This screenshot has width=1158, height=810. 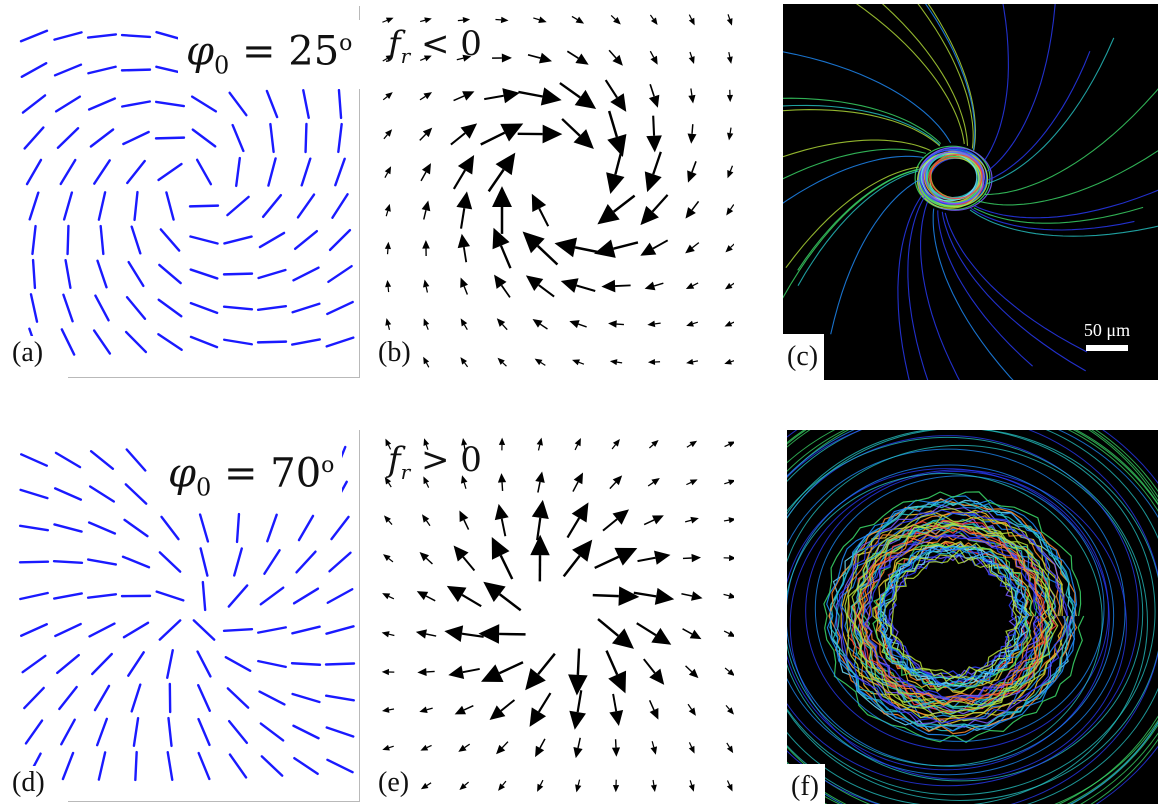 What do you see at coordinates (214, 377) in the screenshot?
I see `frame-line-a-bottom` at bounding box center [214, 377].